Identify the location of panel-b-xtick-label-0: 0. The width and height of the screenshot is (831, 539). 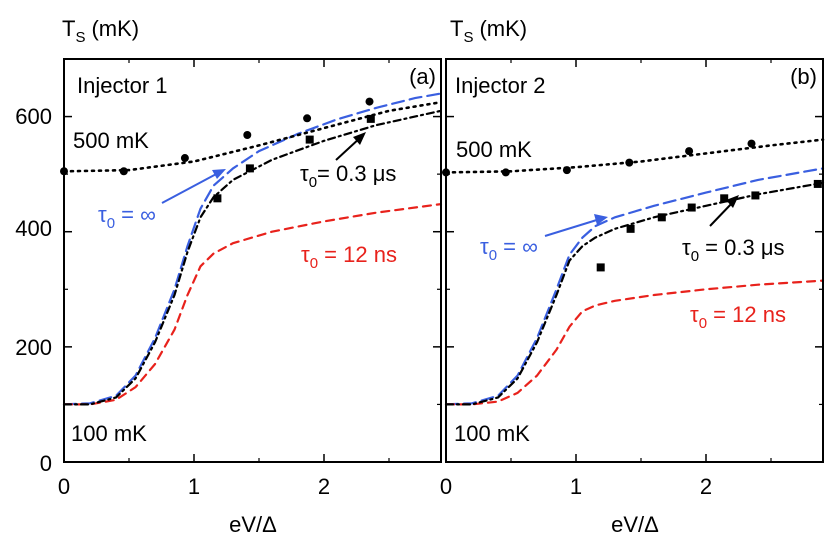
(446, 486).